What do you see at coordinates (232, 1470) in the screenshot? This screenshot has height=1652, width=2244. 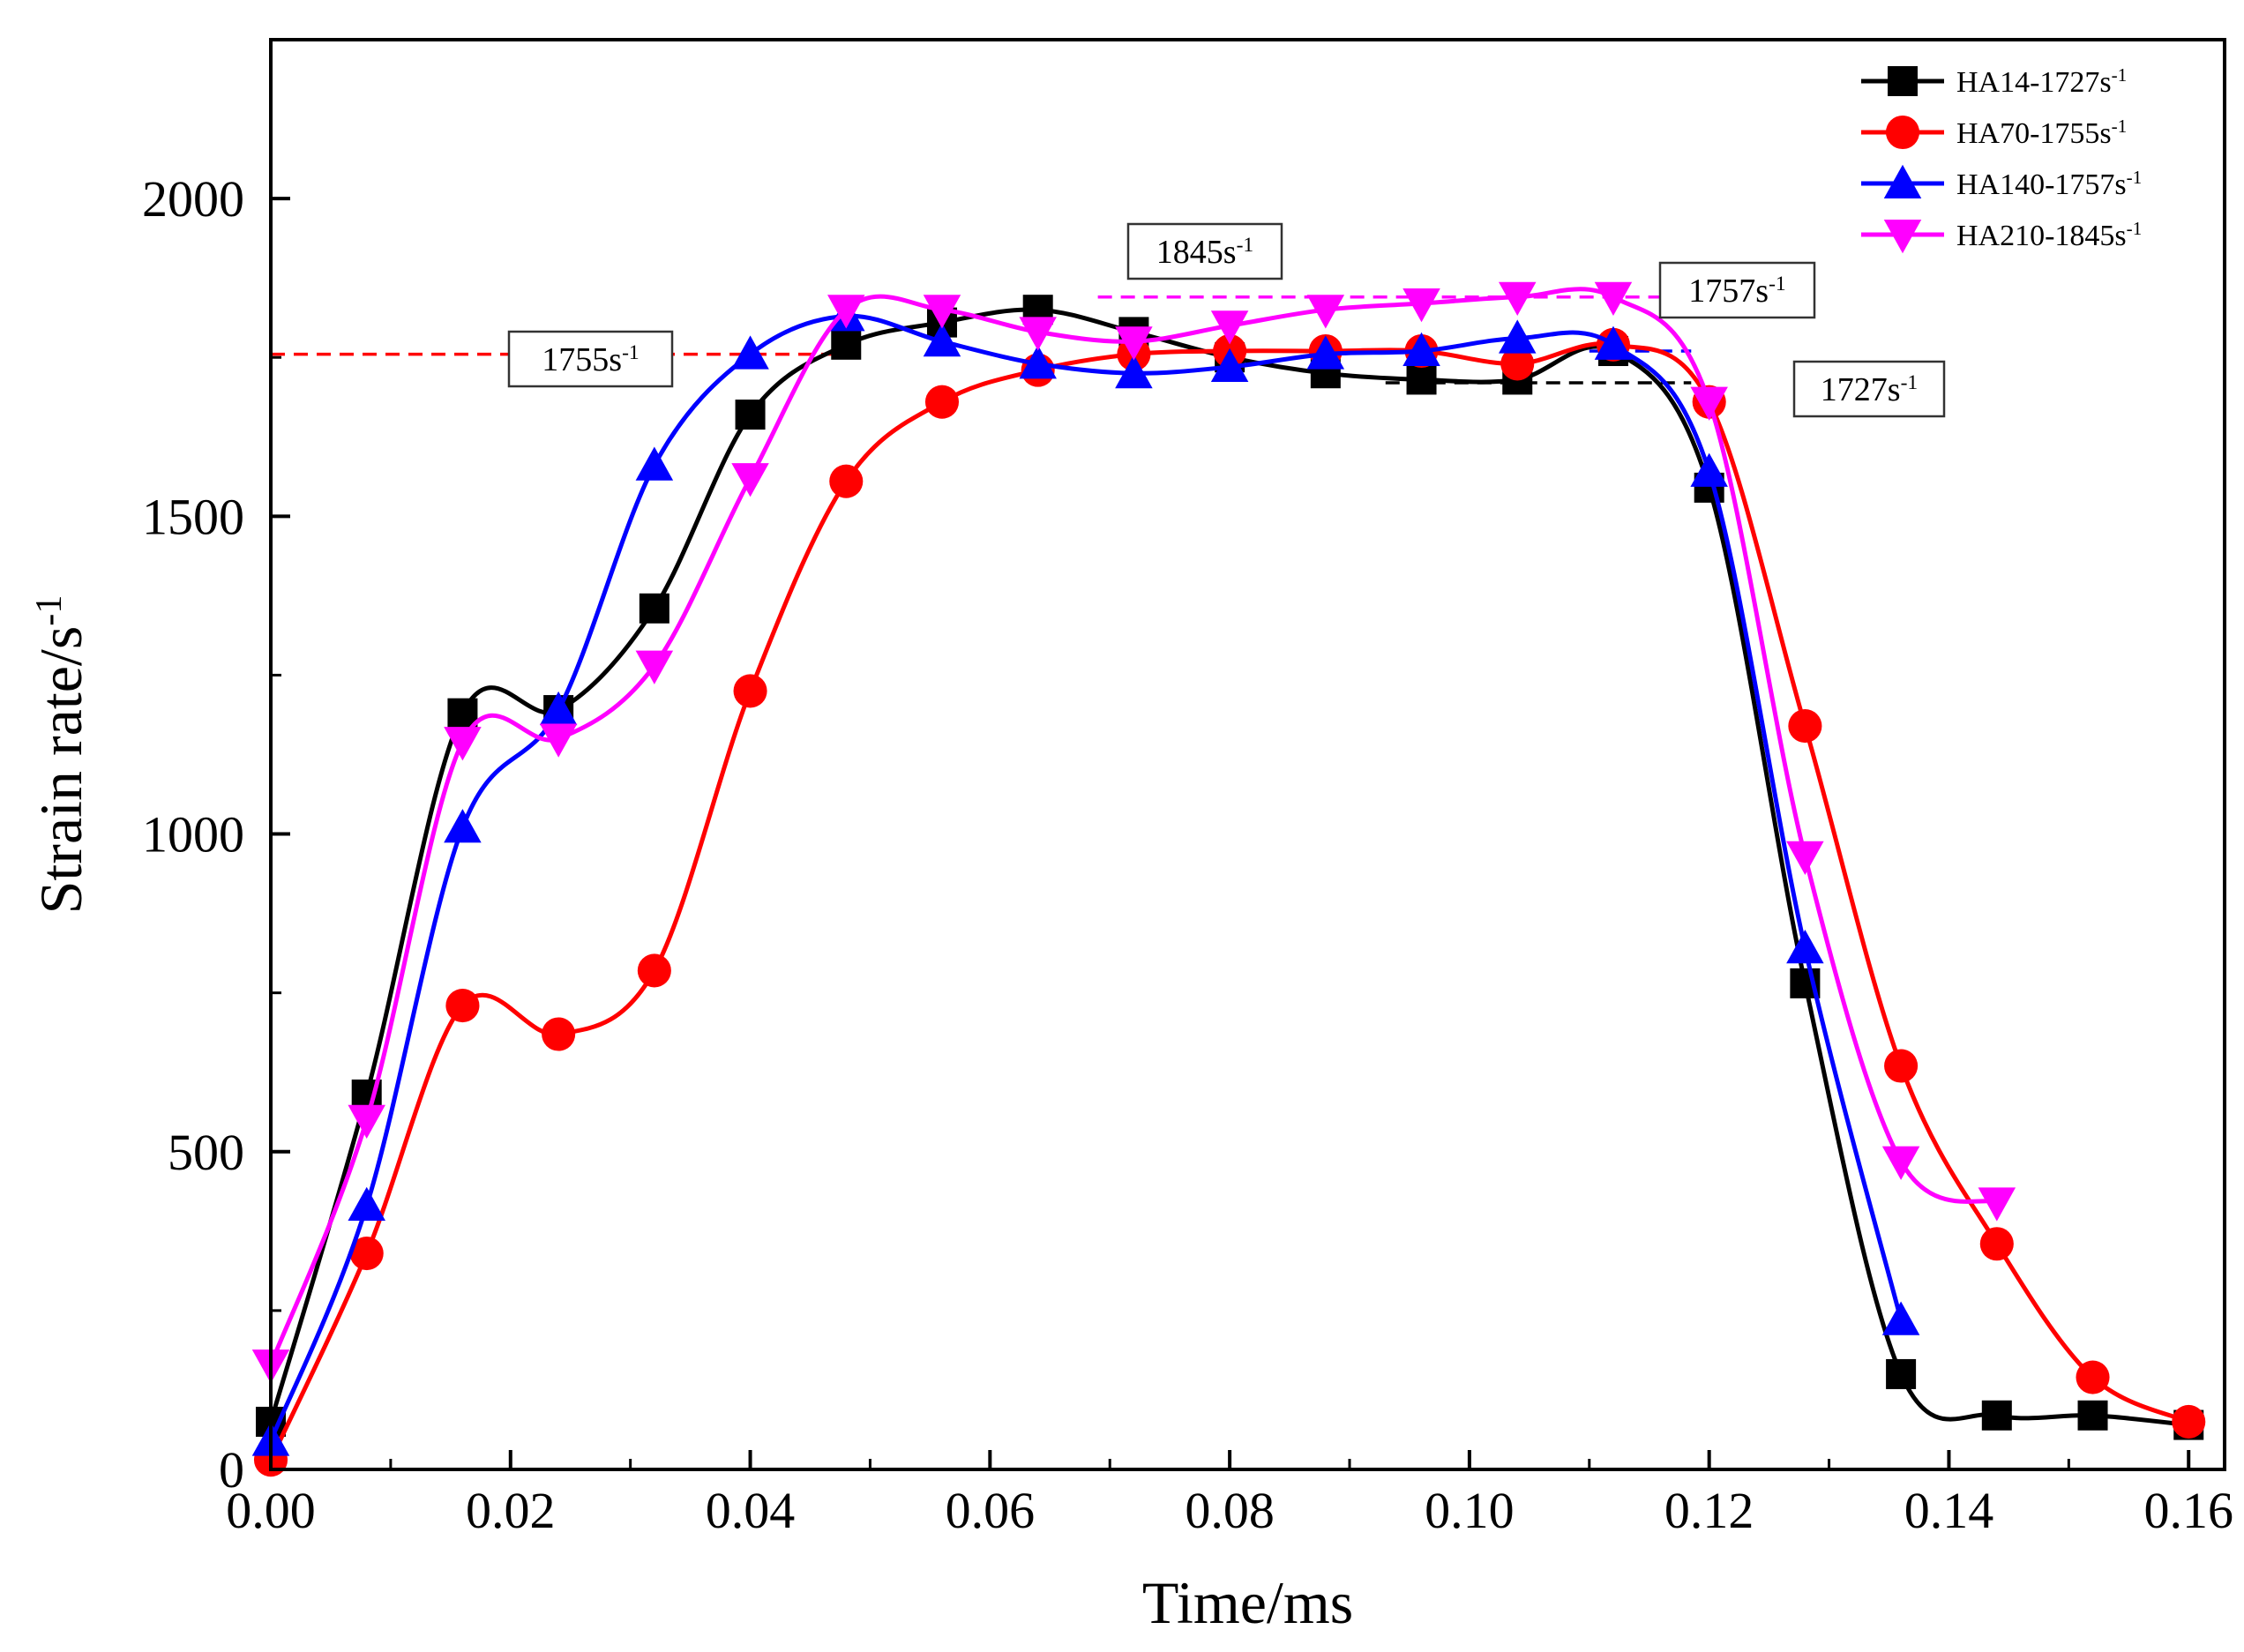 I see `y-tick-label: 0` at bounding box center [232, 1470].